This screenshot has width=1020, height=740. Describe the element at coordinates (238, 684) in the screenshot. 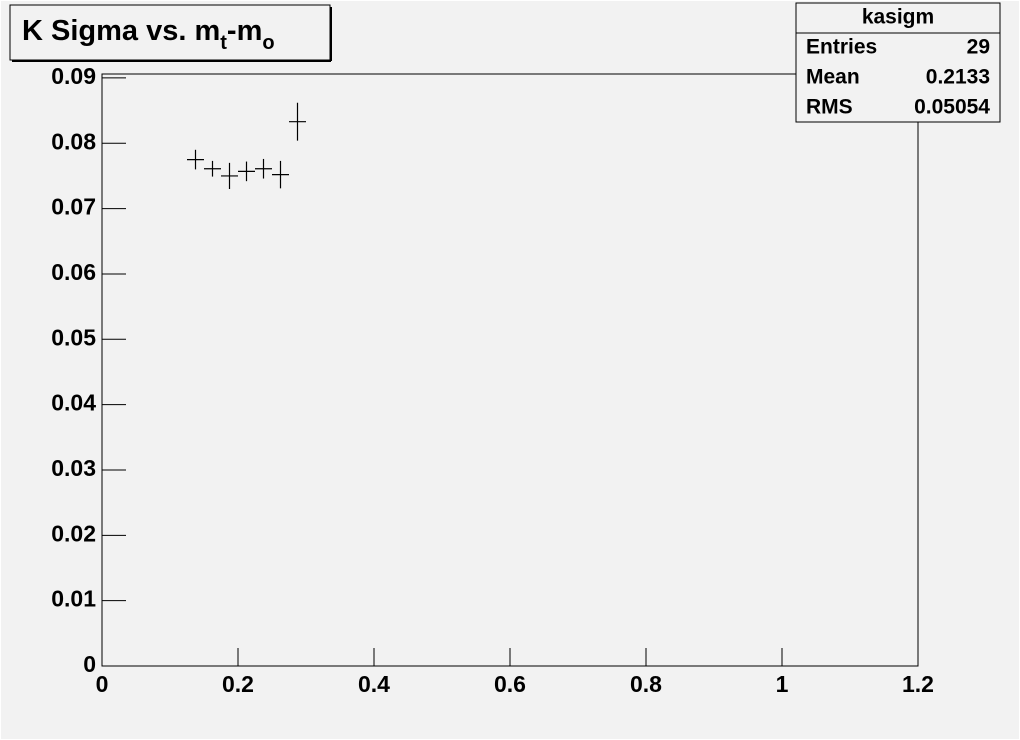

I see `x-tick-label: 0.2` at that location.